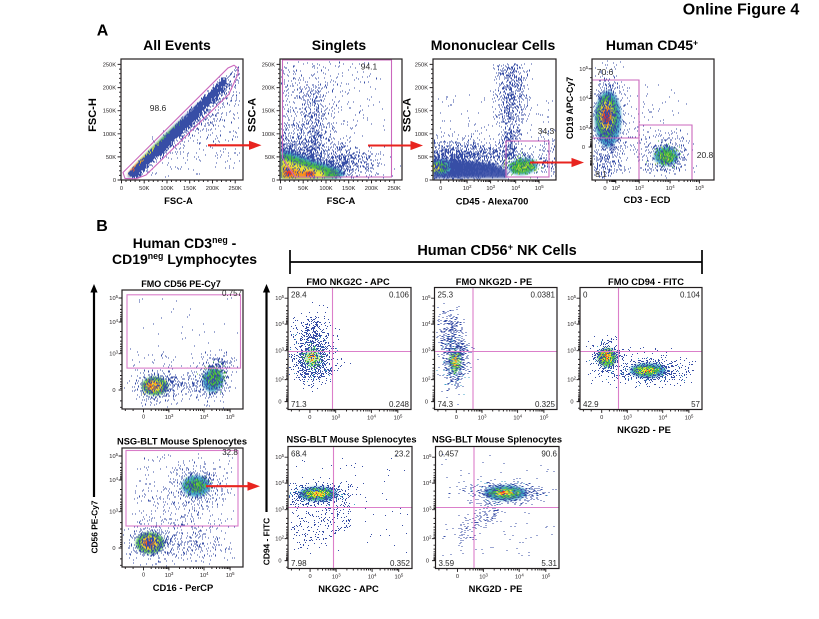  What do you see at coordinates (299, 404) in the screenshot?
I see `svg-text: 71.3` at bounding box center [299, 404].